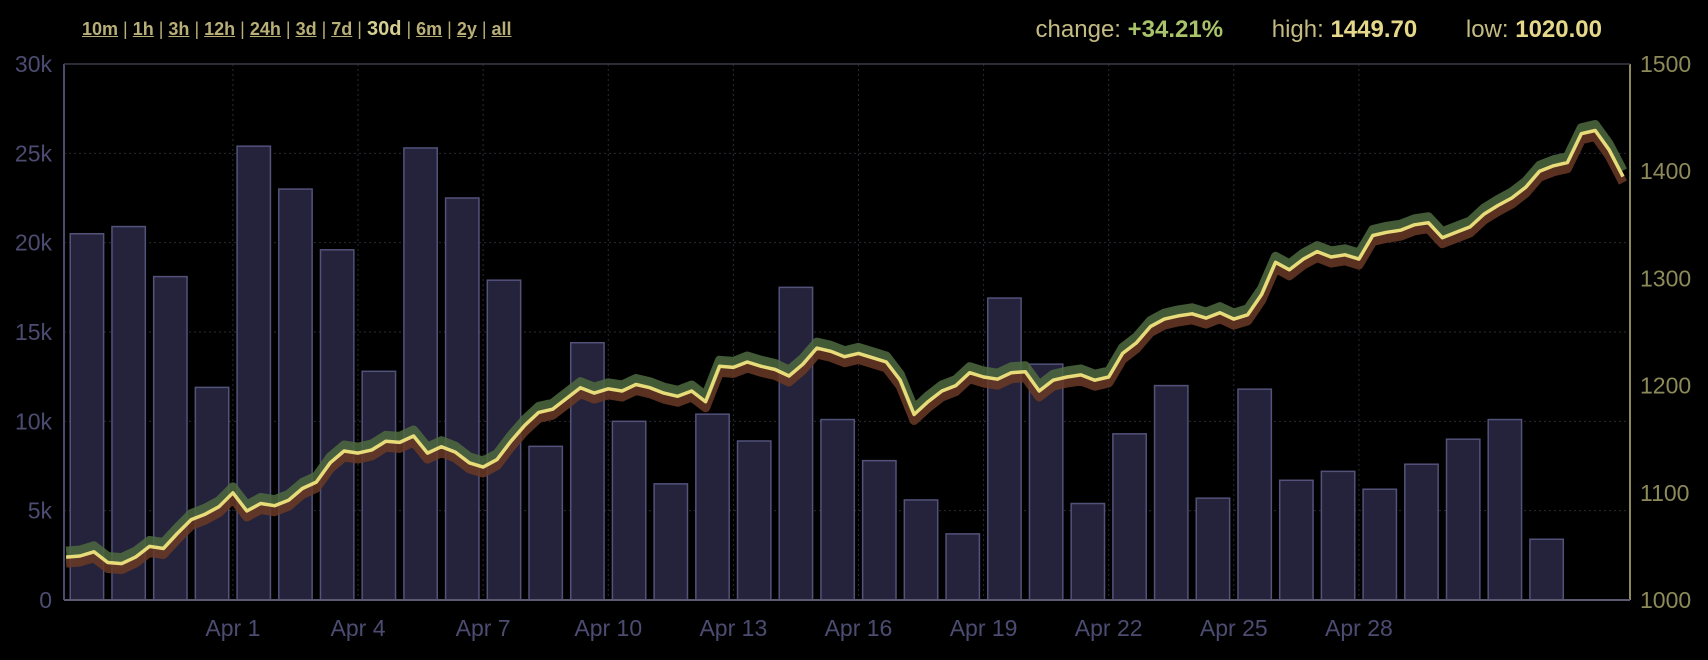  What do you see at coordinates (733, 628) in the screenshot?
I see `date-axis-tick: Apr 13` at bounding box center [733, 628].